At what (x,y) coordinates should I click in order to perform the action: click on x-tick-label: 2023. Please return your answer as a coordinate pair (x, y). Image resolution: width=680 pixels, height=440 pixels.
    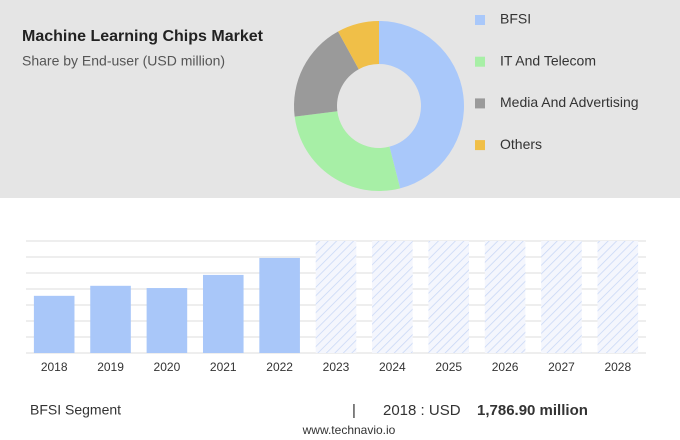
    Looking at the image, I should click on (336, 367).